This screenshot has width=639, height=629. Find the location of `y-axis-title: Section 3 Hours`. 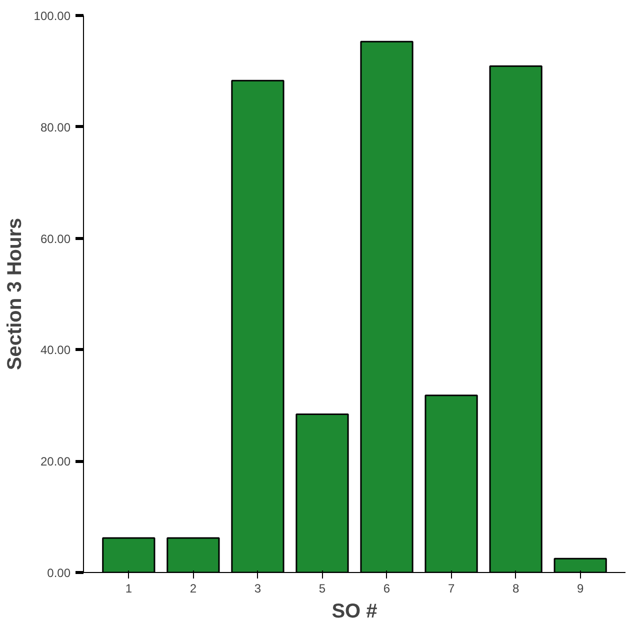

y-axis-title: Section 3 Hours is located at coordinates (15, 294).